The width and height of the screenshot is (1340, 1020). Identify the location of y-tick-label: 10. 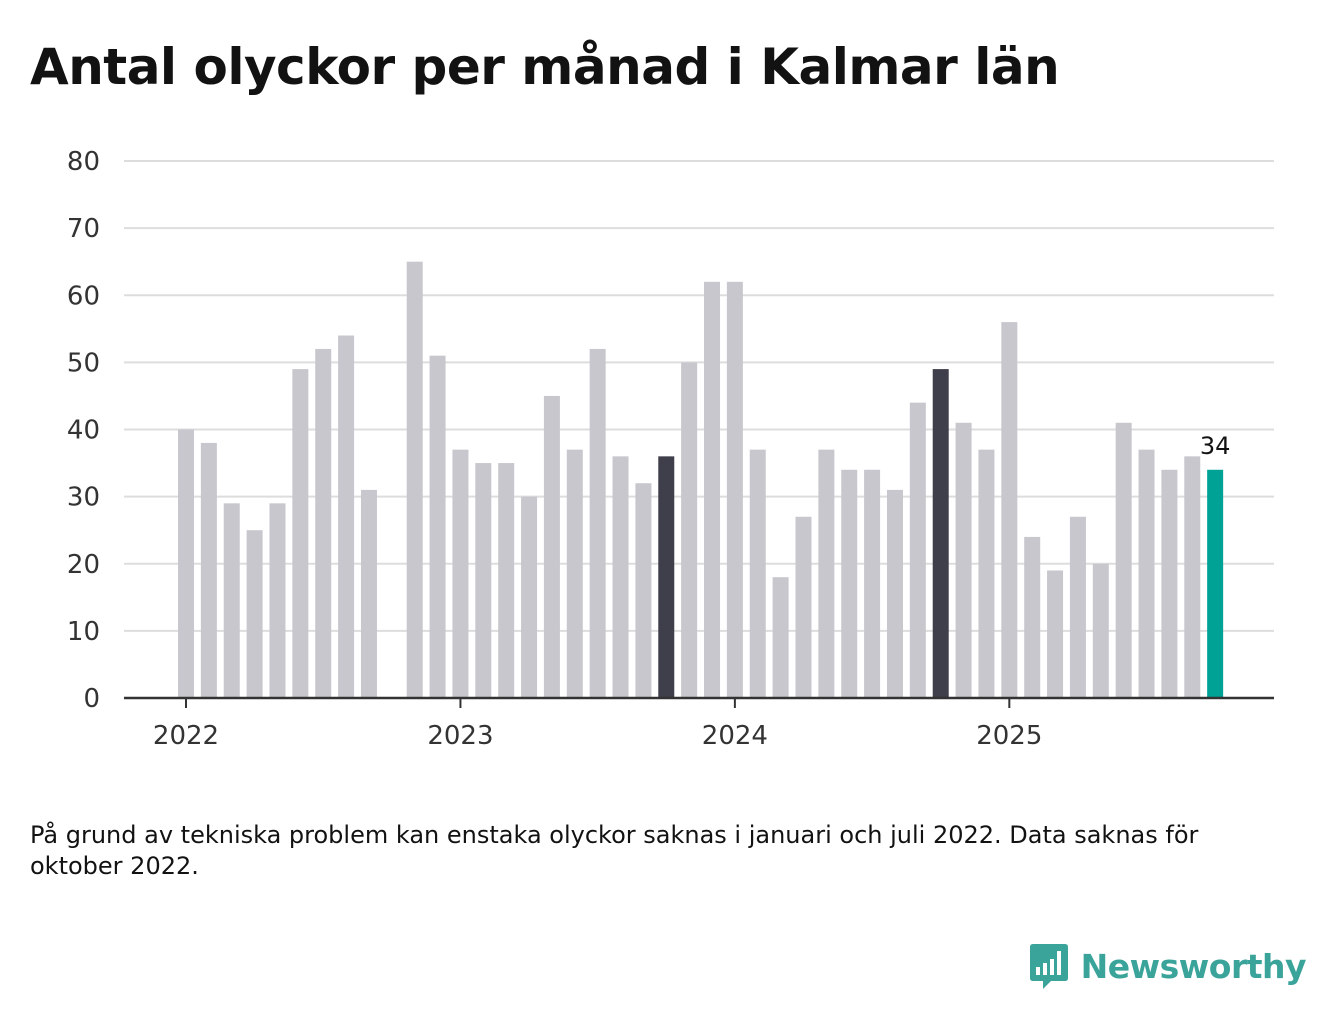
(83, 632).